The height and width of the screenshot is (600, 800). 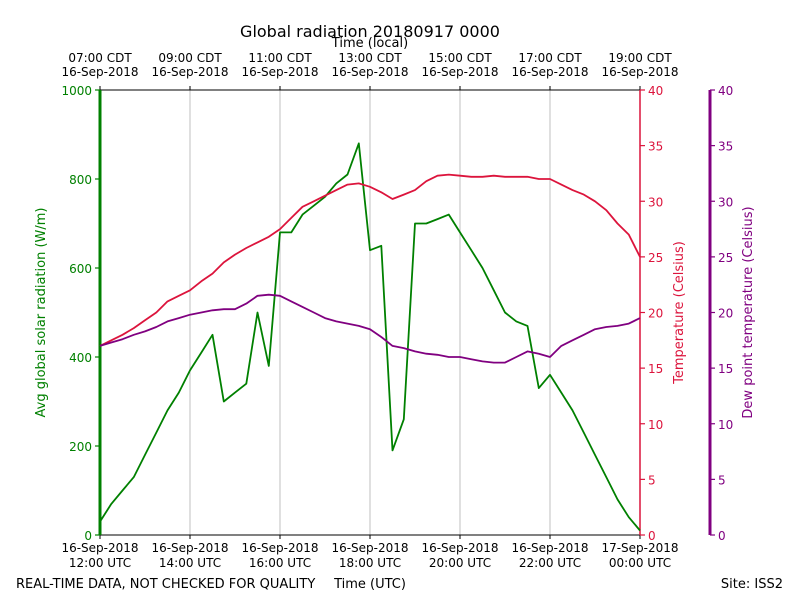 What do you see at coordinates (655, 314) in the screenshot?
I see `y2ticks-label: 20` at bounding box center [655, 314].